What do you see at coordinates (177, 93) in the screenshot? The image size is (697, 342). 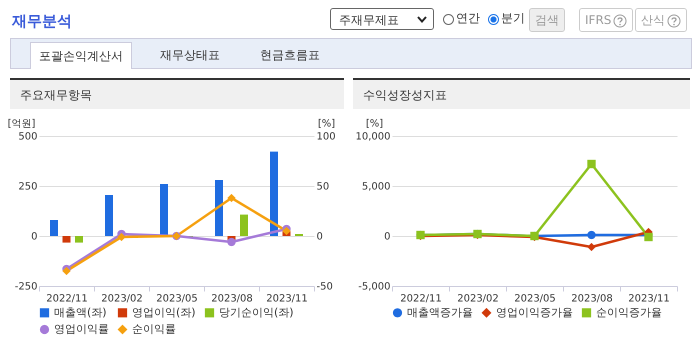 I see `chart-title: 주요재무항목` at bounding box center [177, 93].